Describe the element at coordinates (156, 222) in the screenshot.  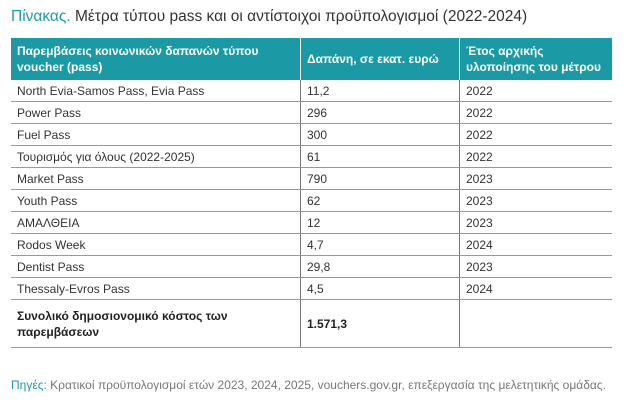
I see `cell-measure: ΑΜΑΛΘΕΙΑ` at that location.